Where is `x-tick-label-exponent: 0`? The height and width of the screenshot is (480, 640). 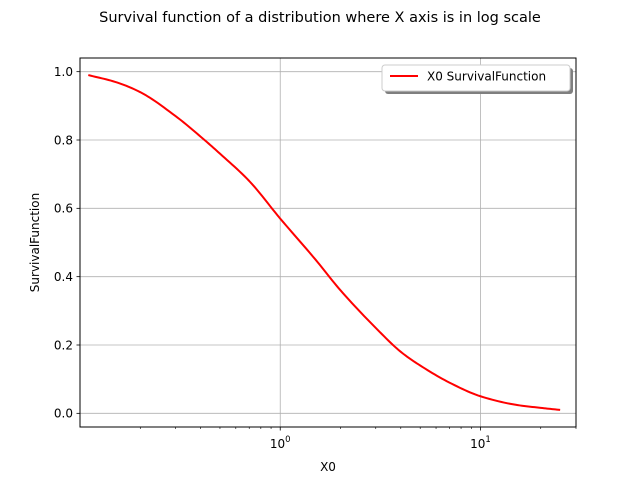
x-tick-label-exponent: 0 is located at coordinates (287, 440).